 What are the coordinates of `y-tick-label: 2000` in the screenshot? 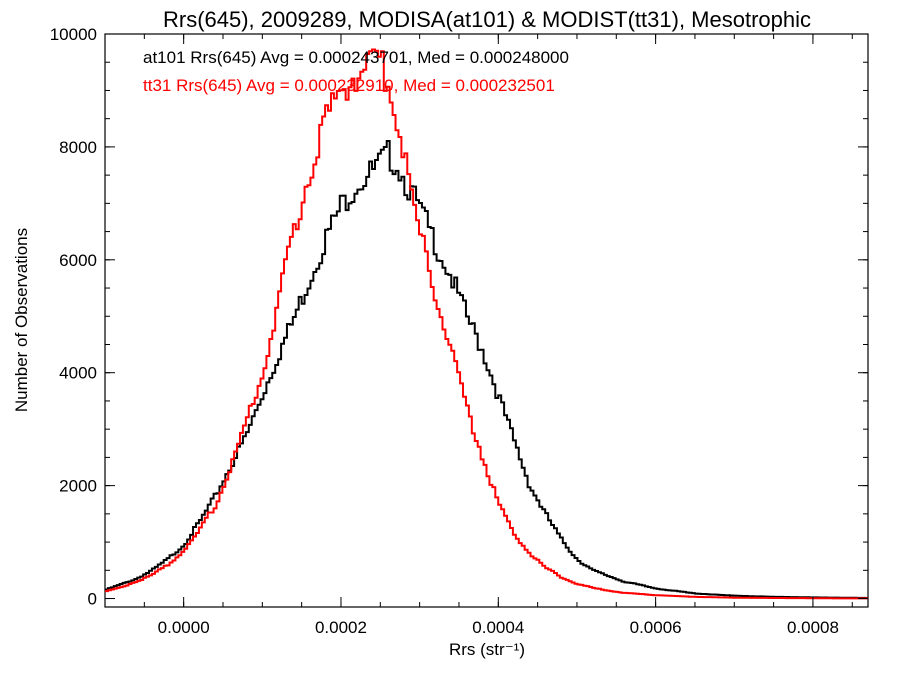 It's located at (78, 486).